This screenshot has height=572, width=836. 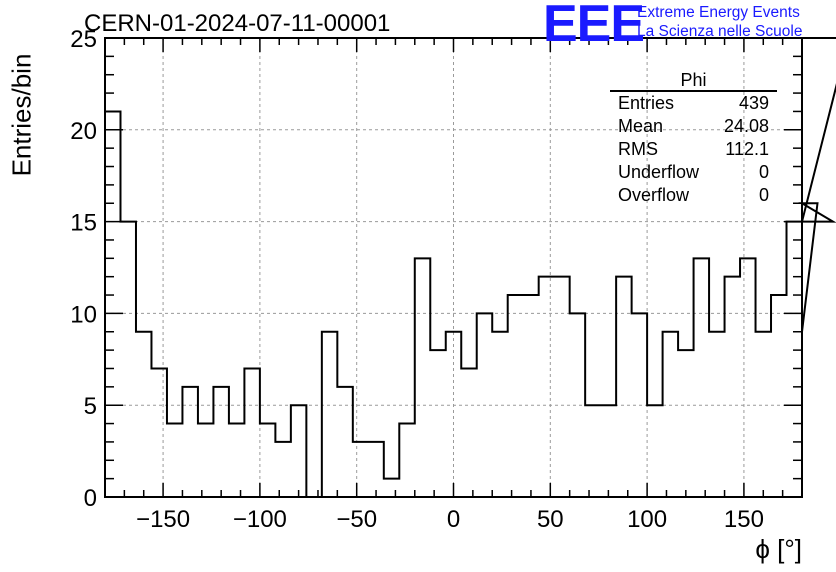 What do you see at coordinates (453, 519) in the screenshot?
I see `x-tick-label: 0` at bounding box center [453, 519].